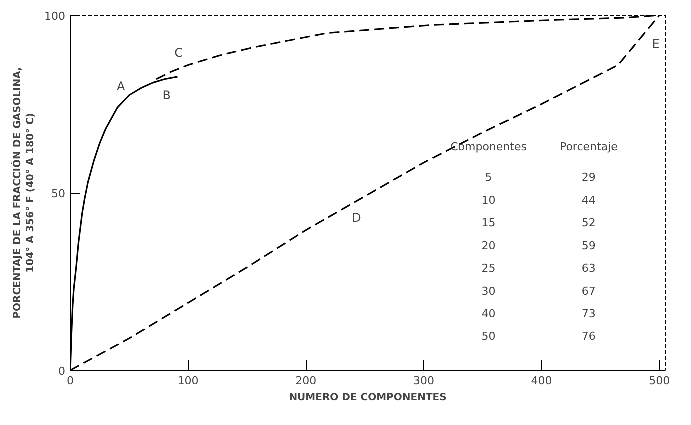  What do you see at coordinates (59, 194) in the screenshot?
I see `y-tick-label: 50` at bounding box center [59, 194].